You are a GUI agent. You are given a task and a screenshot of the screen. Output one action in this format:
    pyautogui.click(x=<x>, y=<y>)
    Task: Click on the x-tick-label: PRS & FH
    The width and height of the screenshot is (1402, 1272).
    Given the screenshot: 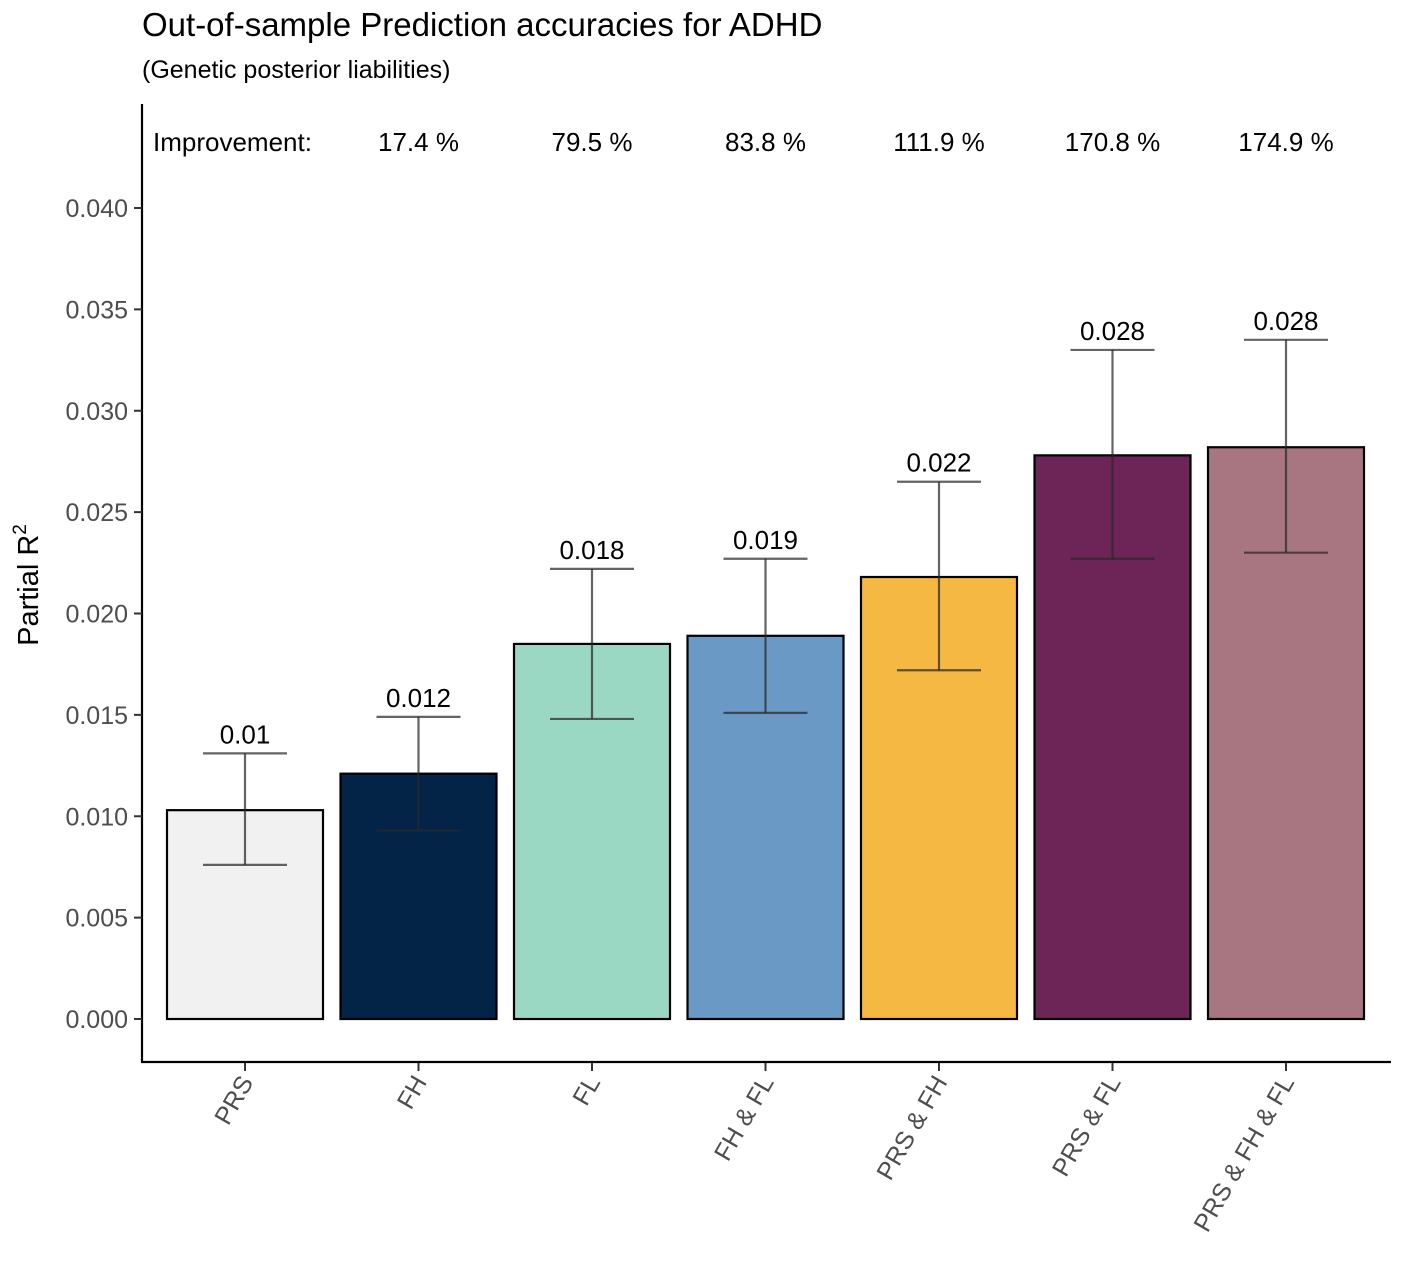 What is the action you would take?
    pyautogui.click(x=912, y=1128)
    